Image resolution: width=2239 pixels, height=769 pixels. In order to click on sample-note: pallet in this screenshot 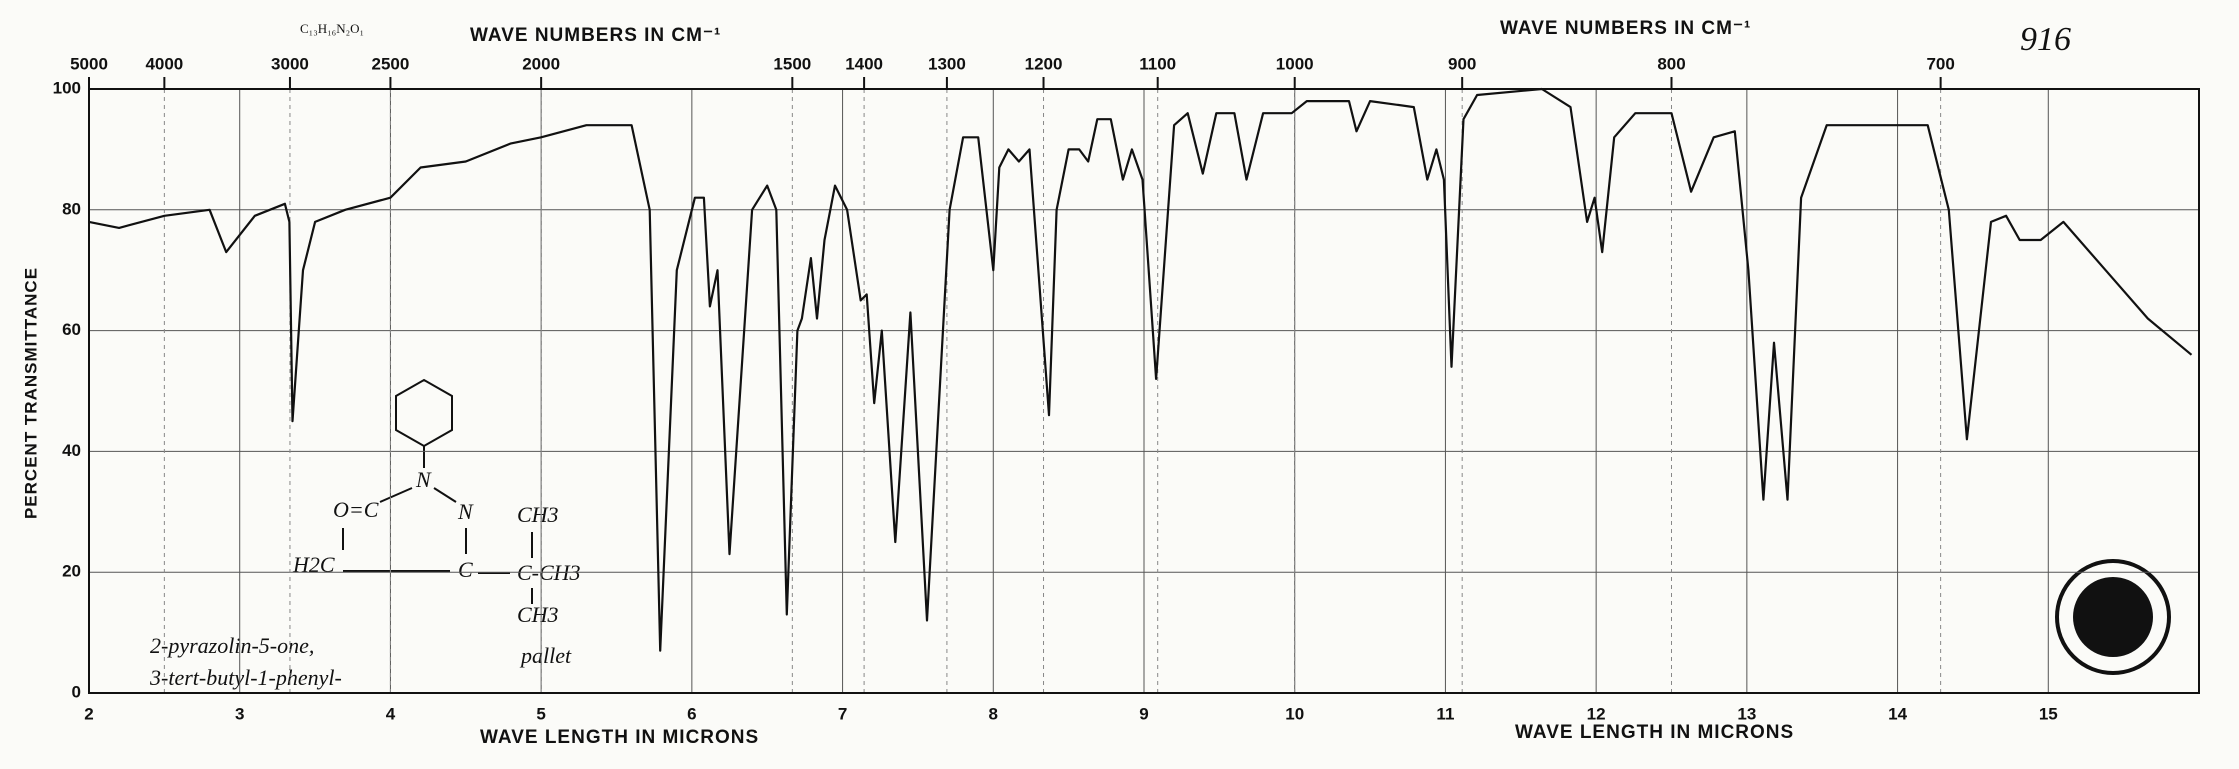, I will do `click(545, 655)`.